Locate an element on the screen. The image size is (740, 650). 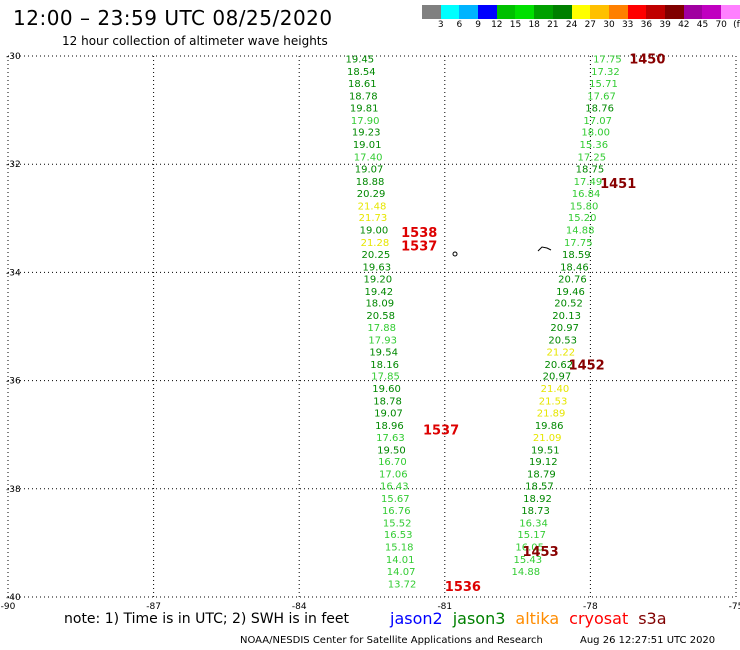
wave-height-point: 20.58 is located at coordinates (380, 316).